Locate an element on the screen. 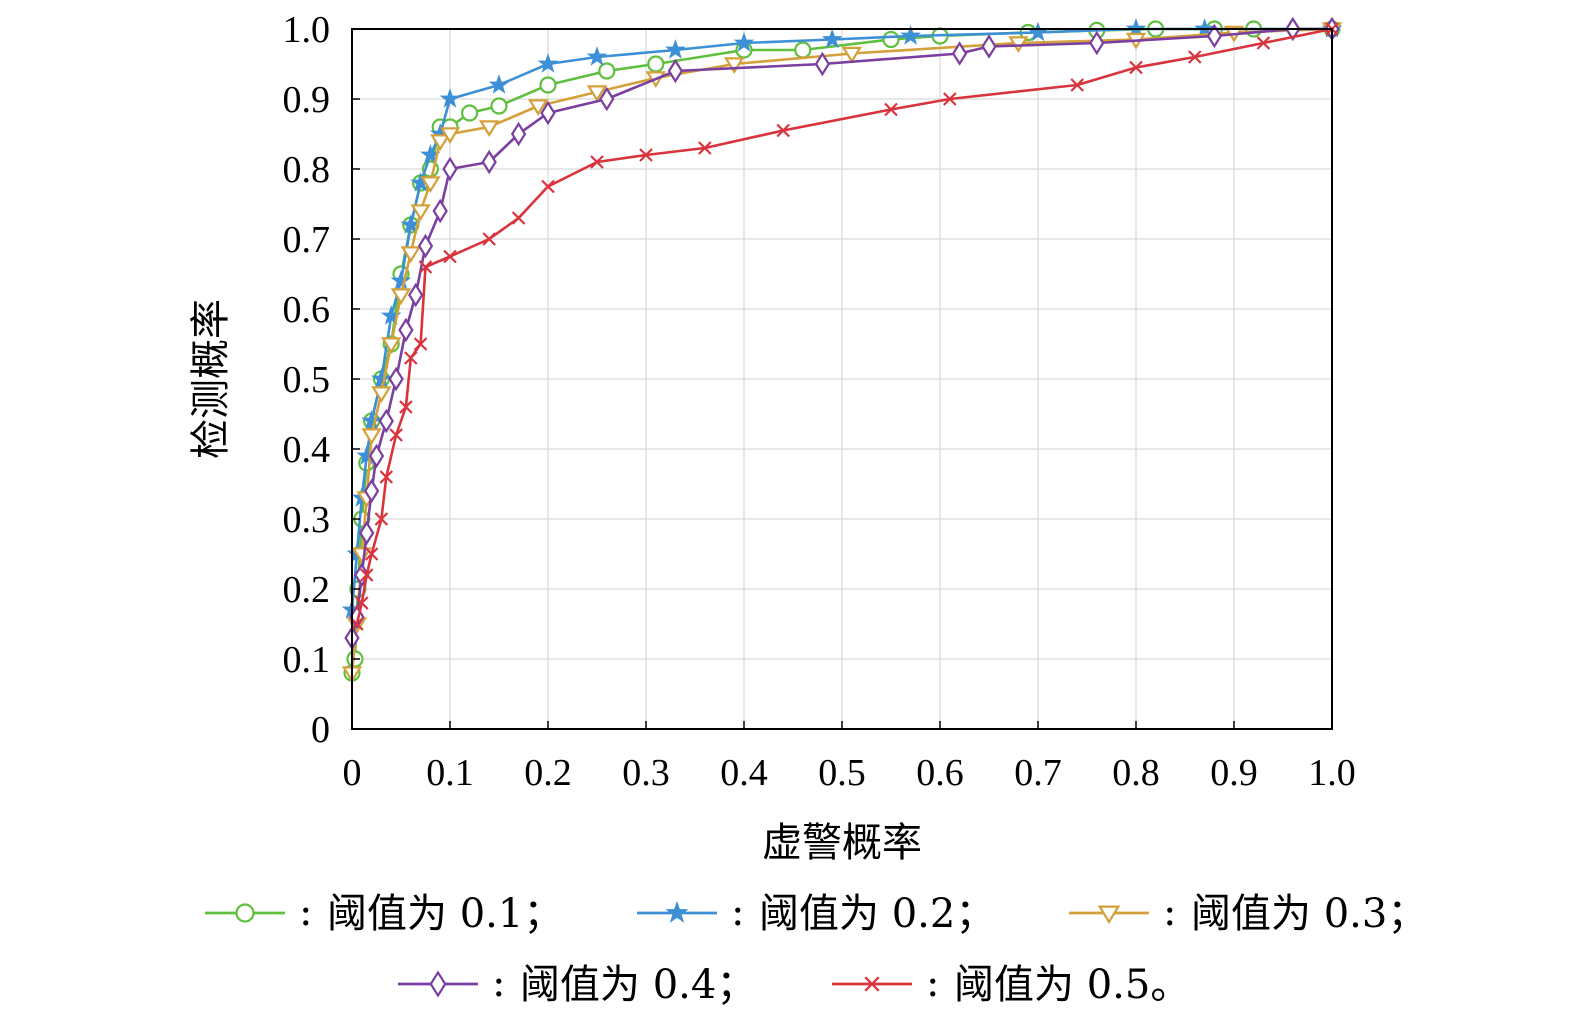 The image size is (1575, 1020). x-tick-label: 0.8 is located at coordinates (1136, 773).